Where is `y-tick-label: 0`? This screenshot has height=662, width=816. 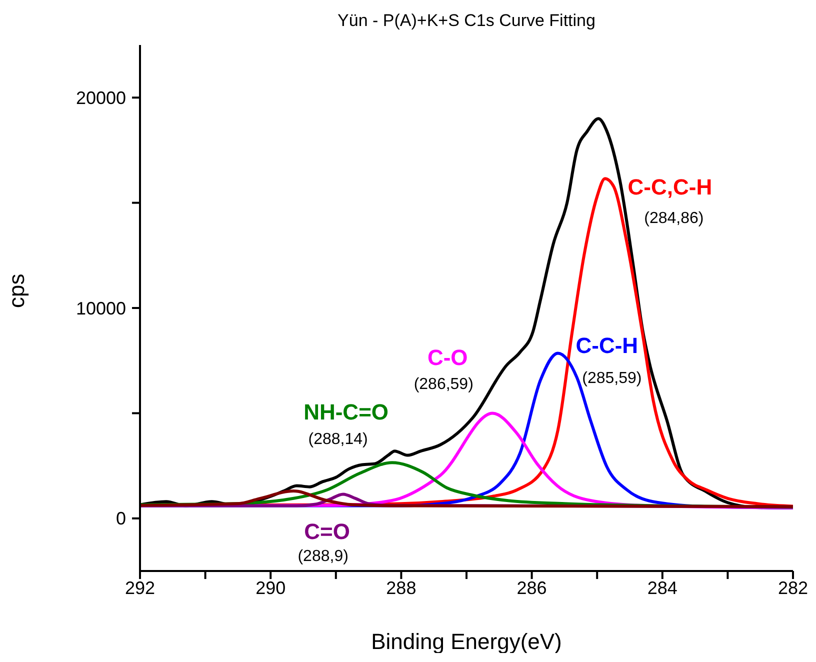
y-tick-label: 0 is located at coordinates (121, 518).